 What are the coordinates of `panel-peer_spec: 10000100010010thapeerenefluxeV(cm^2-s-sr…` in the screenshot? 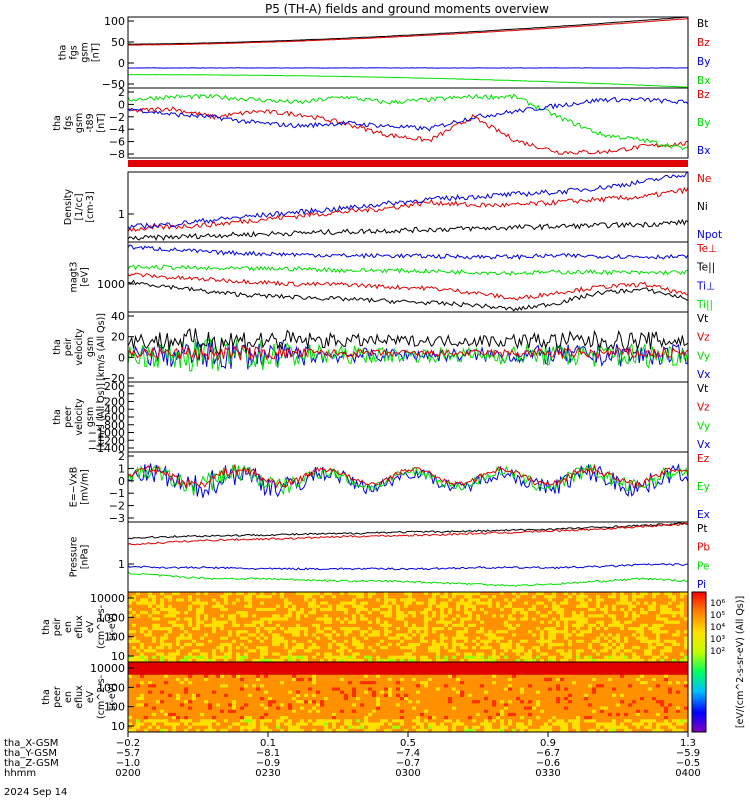 It's located at (365, 697).